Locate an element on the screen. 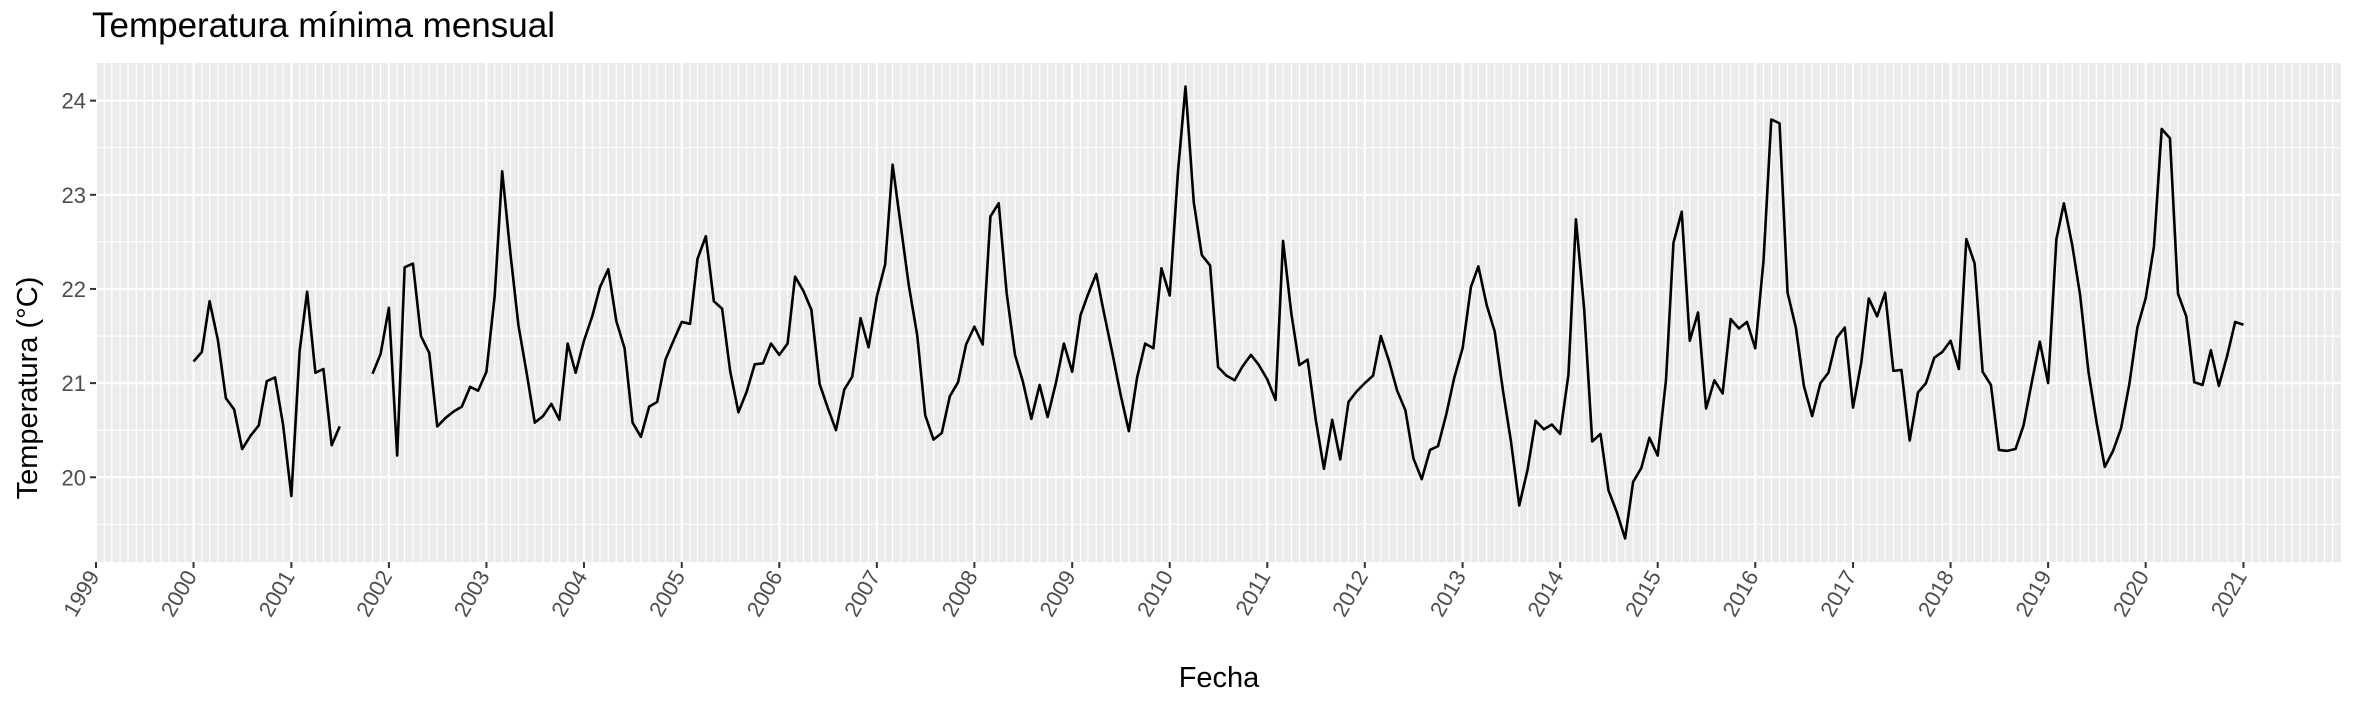 The height and width of the screenshot is (708, 2362). y-tick-label: 22 is located at coordinates (74, 289).